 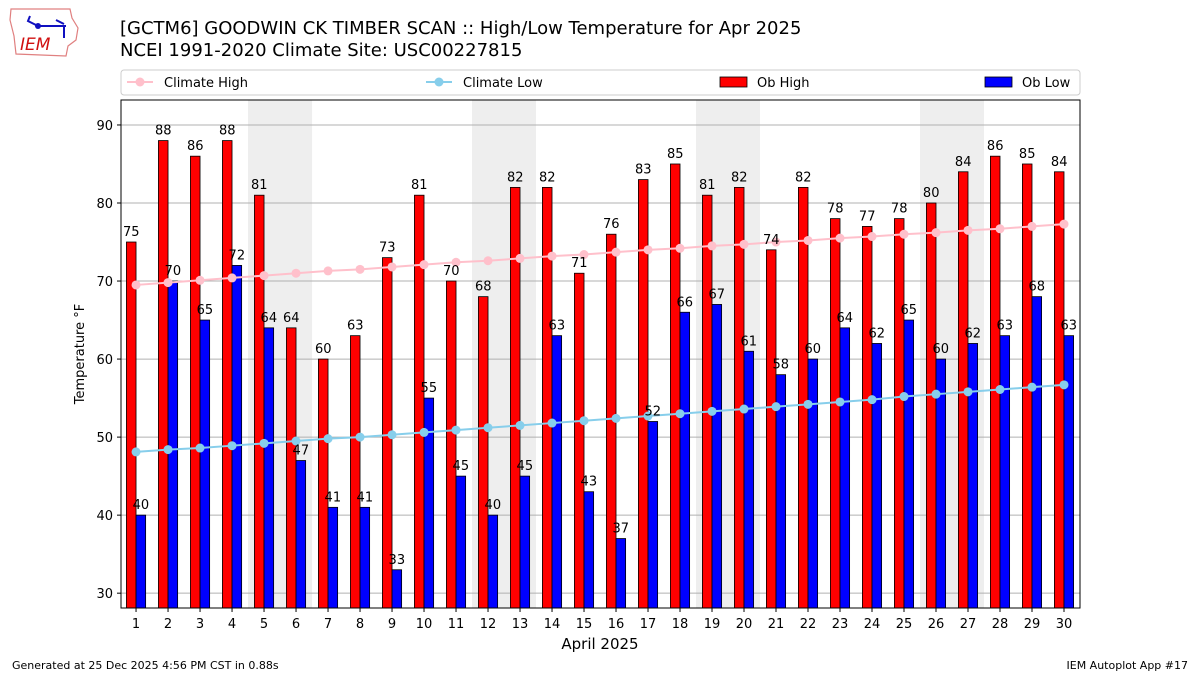 I want to click on x-tick-label: 18, so click(x=680, y=624).